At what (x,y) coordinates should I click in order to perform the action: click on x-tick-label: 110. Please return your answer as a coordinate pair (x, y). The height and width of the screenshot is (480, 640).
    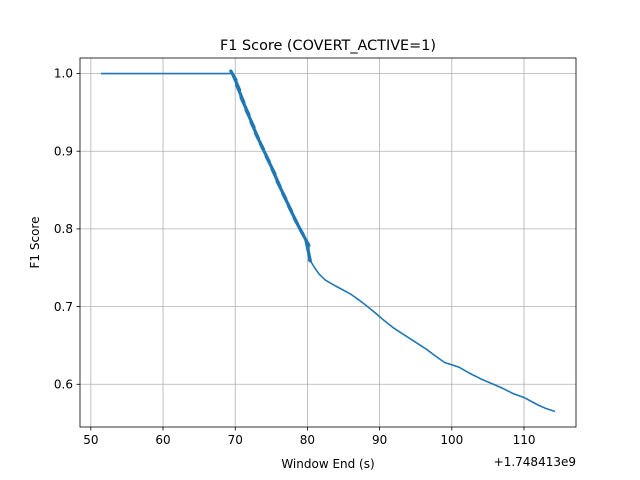
    Looking at the image, I should click on (524, 440).